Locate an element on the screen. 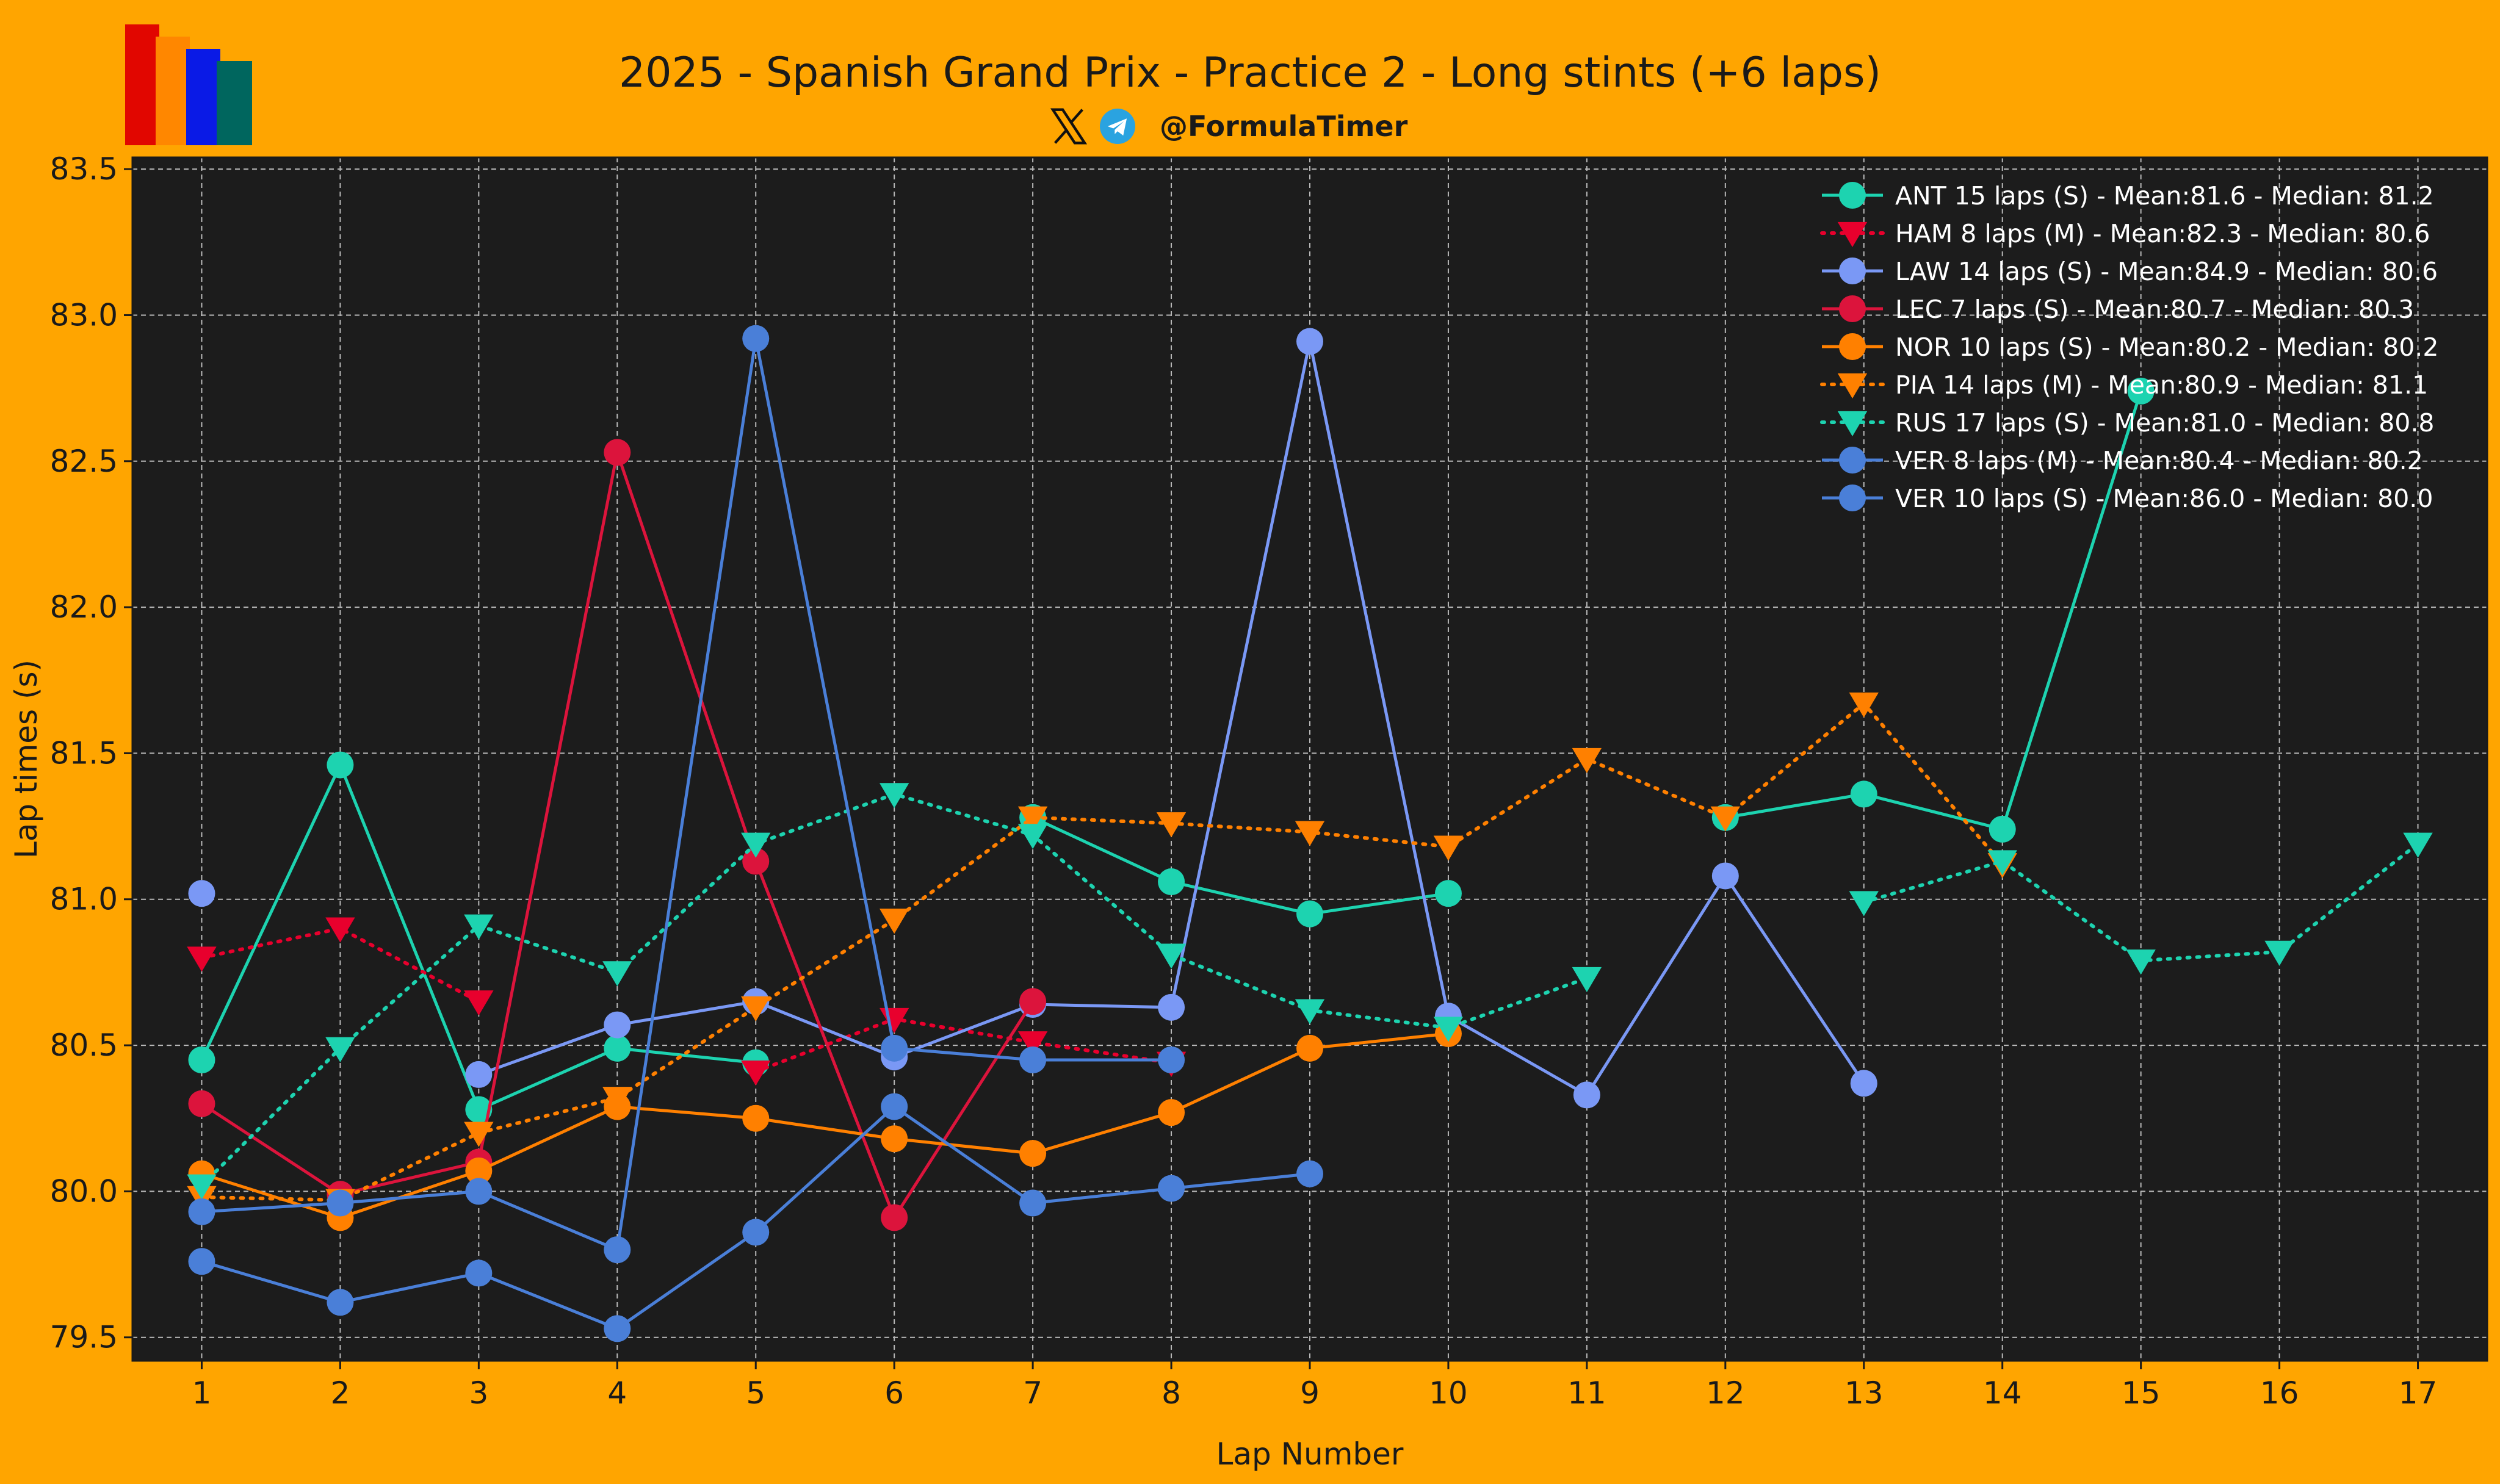 This screenshot has height=1484, width=2500. x-tick-label: 12 is located at coordinates (1725, 1393).